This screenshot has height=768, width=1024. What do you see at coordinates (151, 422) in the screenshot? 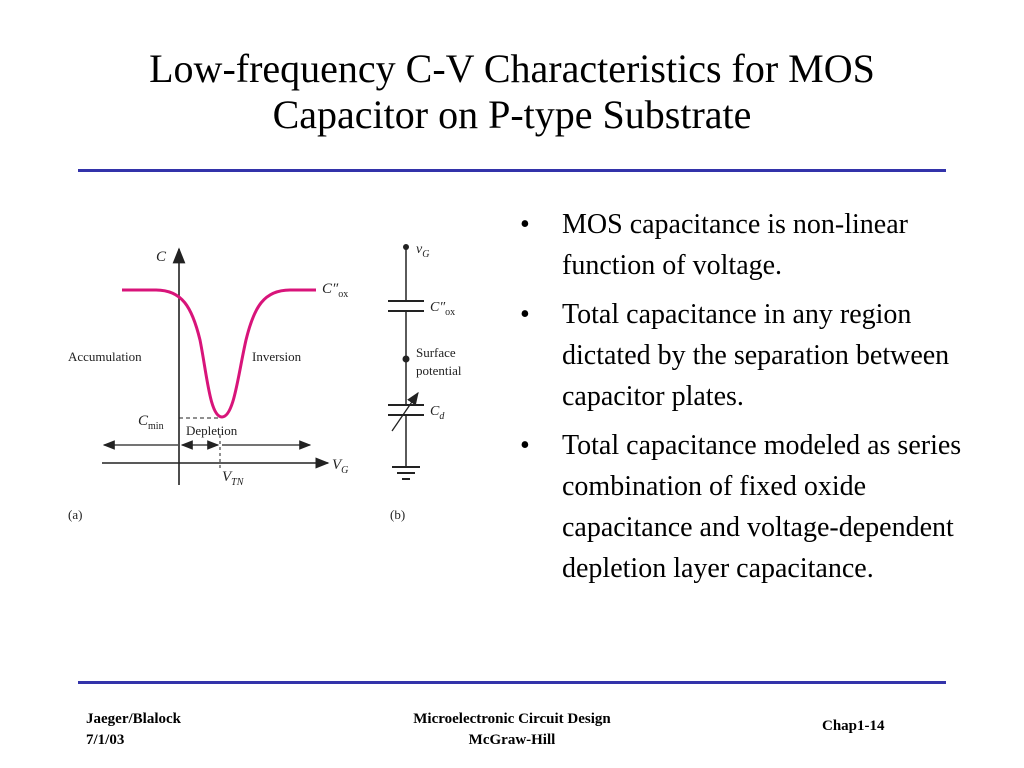
I see `cmin-label: Cmin` at bounding box center [151, 422].